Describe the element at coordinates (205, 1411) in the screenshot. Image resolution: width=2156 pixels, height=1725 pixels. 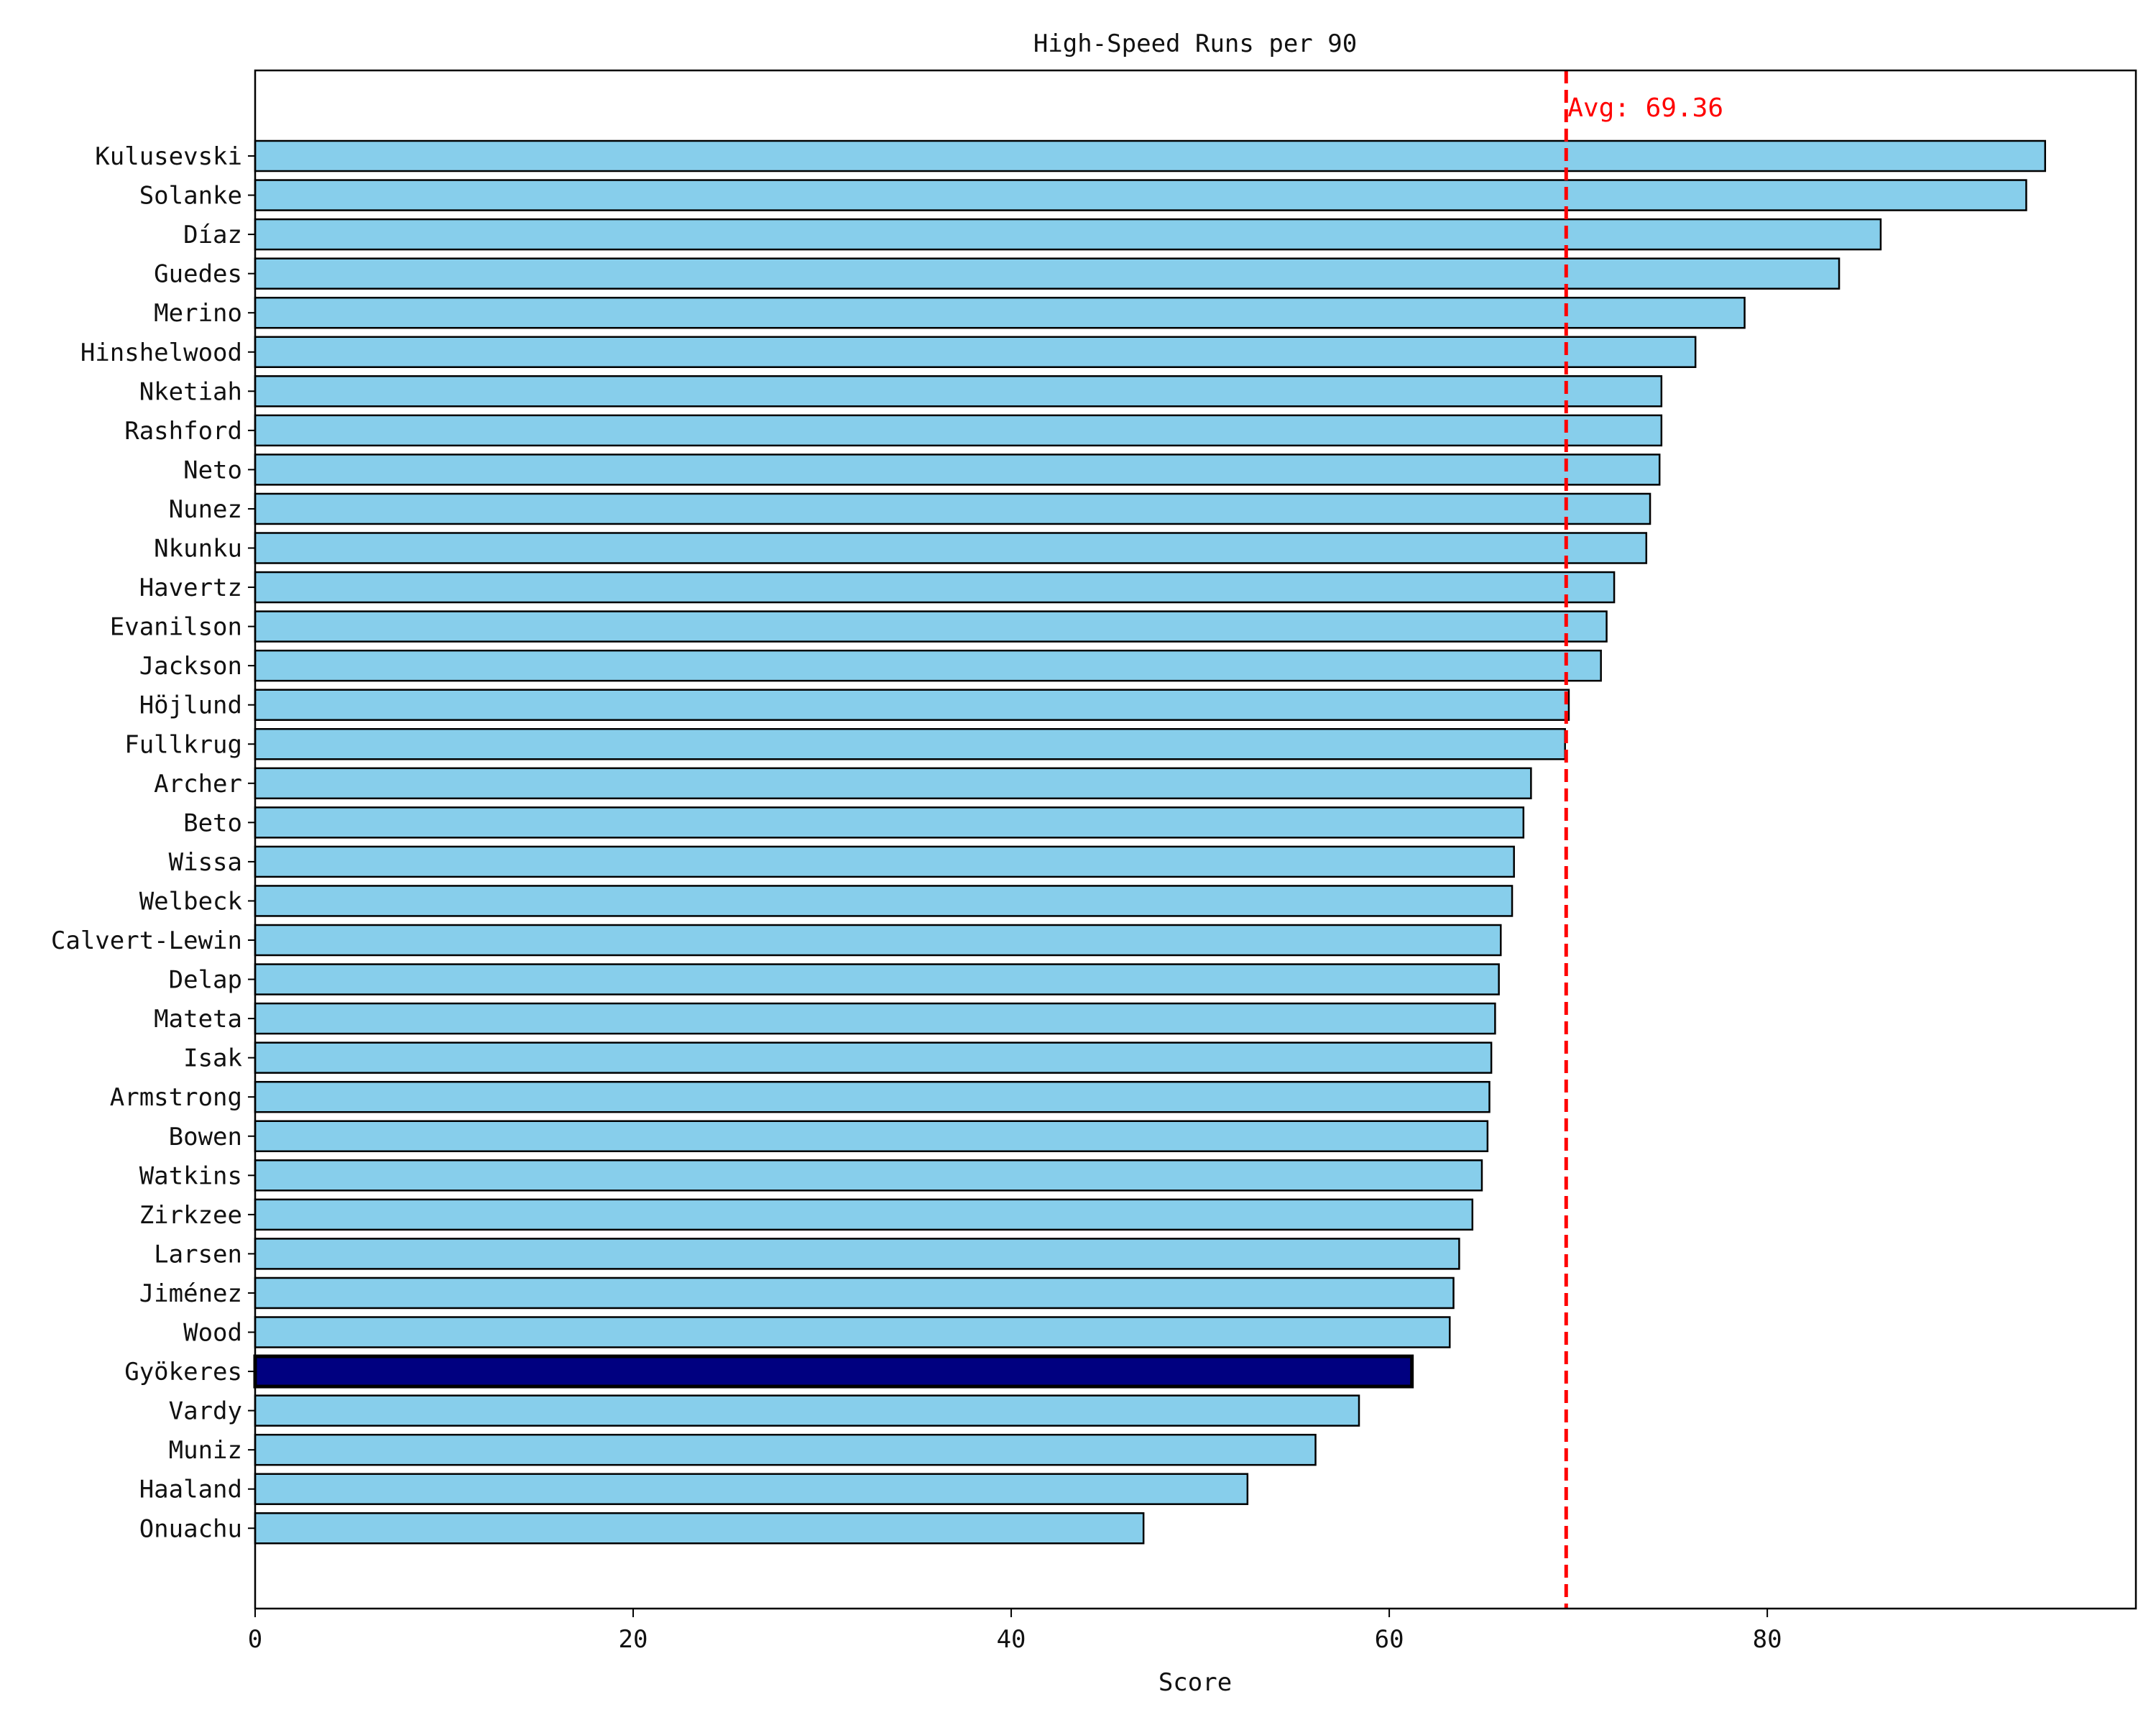
I see `category-label-vardy: Vardy` at that location.